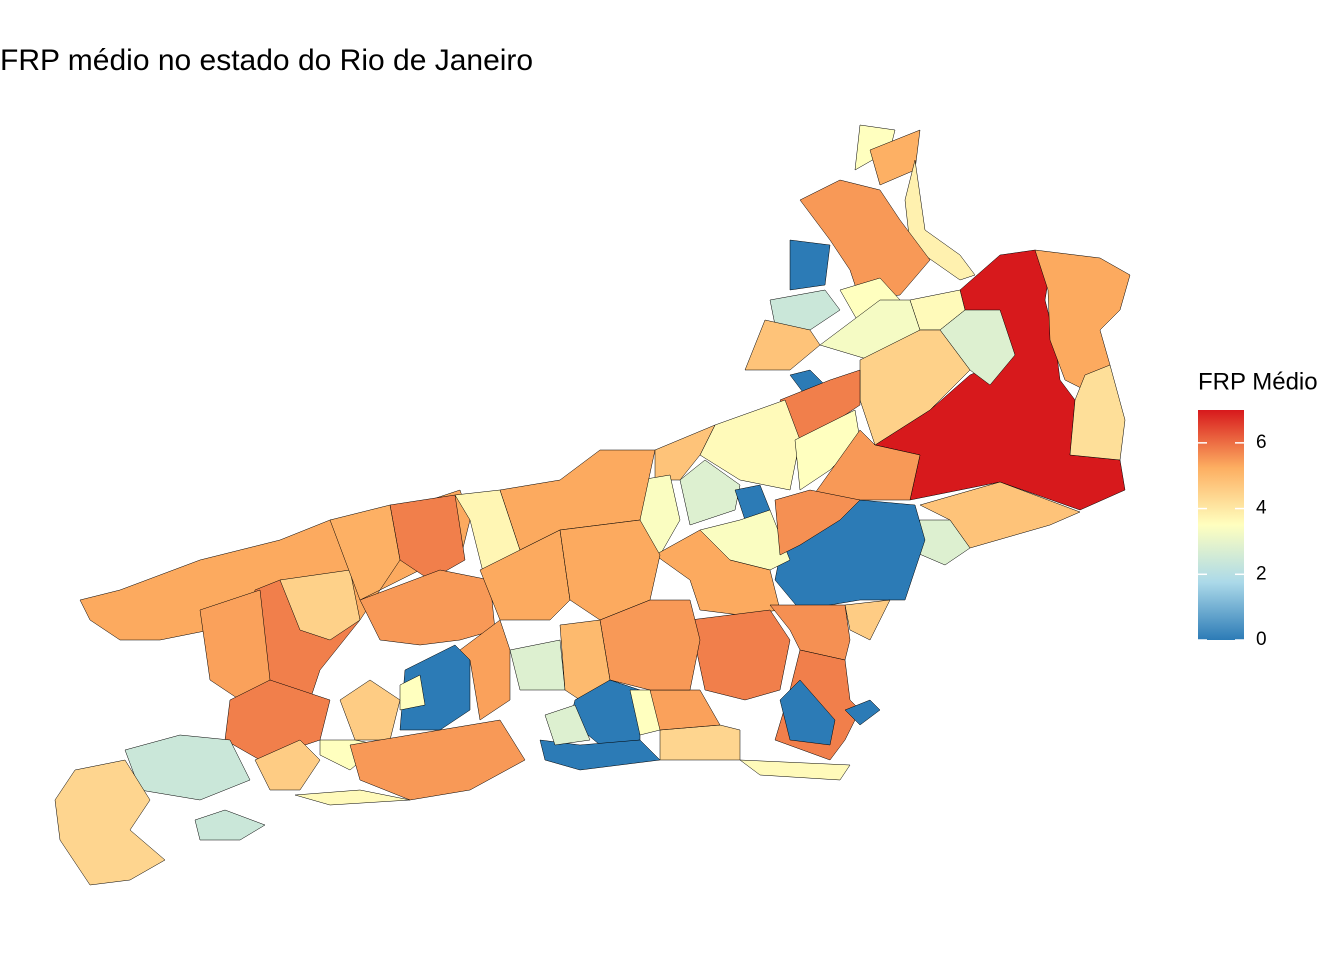 This screenshot has width=1344, height=960. What do you see at coordinates (266, 60) in the screenshot?
I see `map-title: FRP médio no estado do Rio de Janeiro` at bounding box center [266, 60].